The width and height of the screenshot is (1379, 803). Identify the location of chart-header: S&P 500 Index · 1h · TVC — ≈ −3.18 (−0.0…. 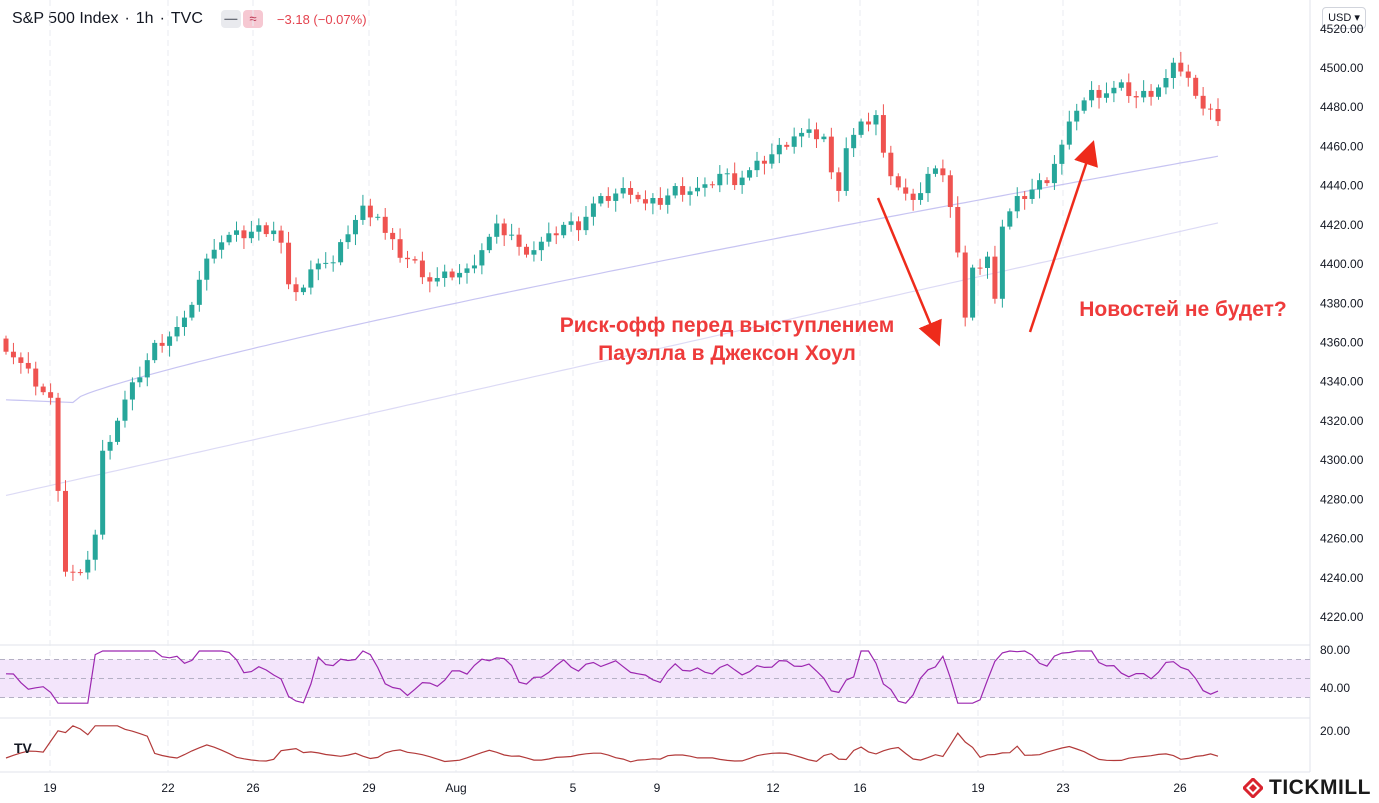
(189, 19).